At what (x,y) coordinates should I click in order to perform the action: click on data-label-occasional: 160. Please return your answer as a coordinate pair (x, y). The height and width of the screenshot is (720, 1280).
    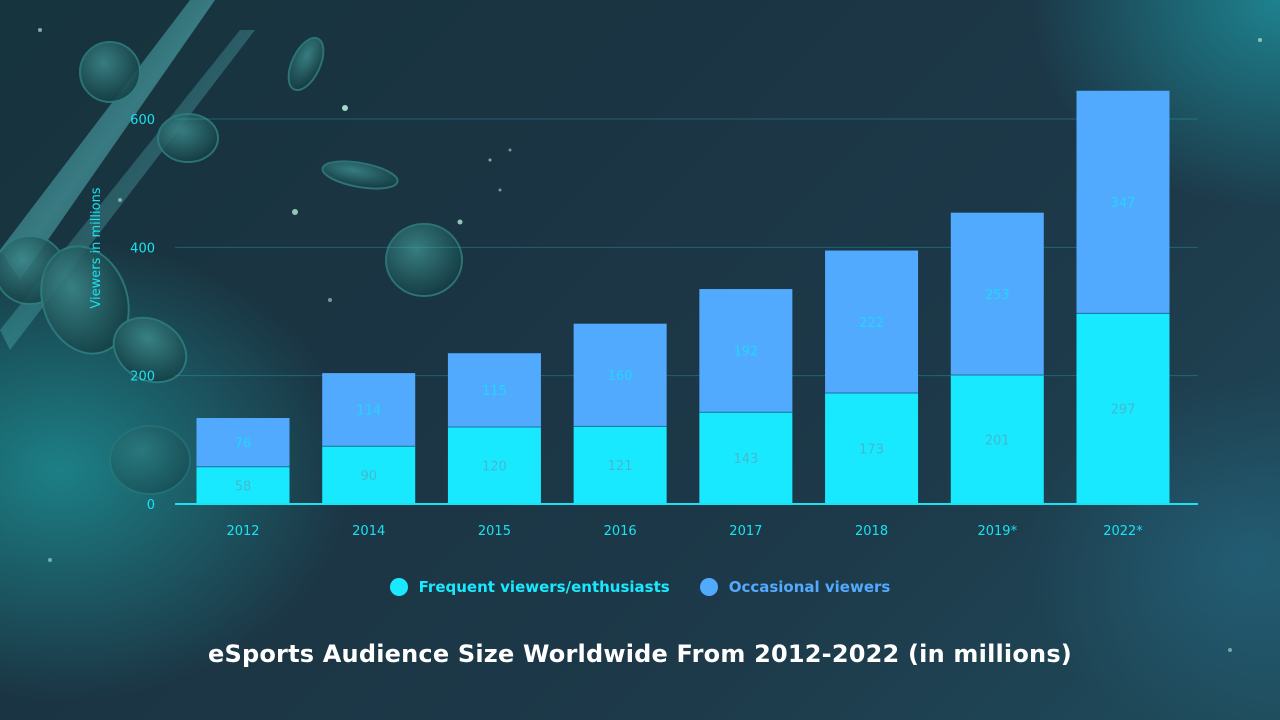
    Looking at the image, I should click on (620, 376).